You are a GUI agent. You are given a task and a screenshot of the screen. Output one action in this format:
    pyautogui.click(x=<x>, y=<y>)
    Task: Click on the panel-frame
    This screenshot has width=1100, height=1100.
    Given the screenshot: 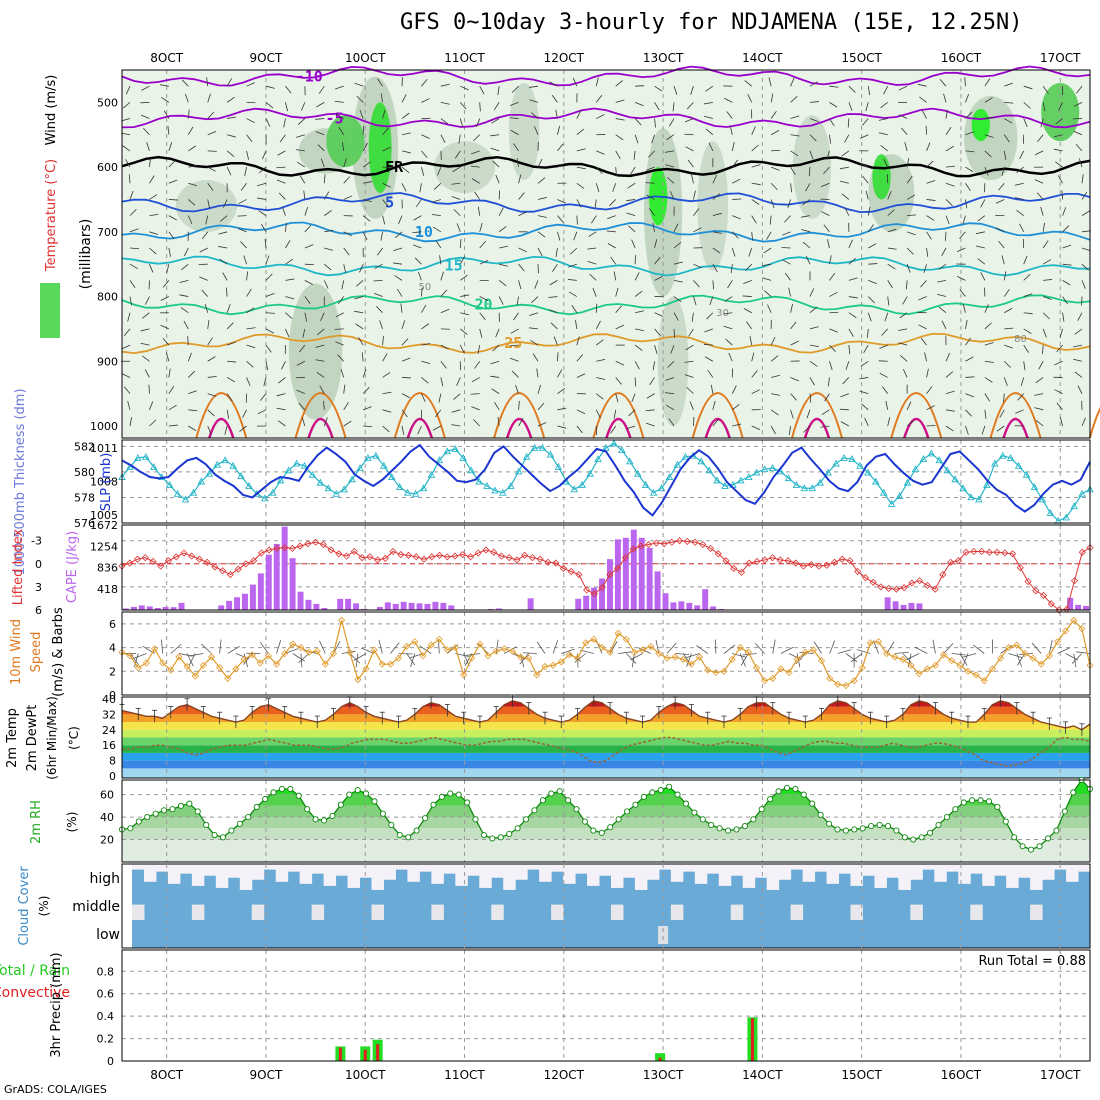 What is the action you would take?
    pyautogui.click(x=606, y=1005)
    